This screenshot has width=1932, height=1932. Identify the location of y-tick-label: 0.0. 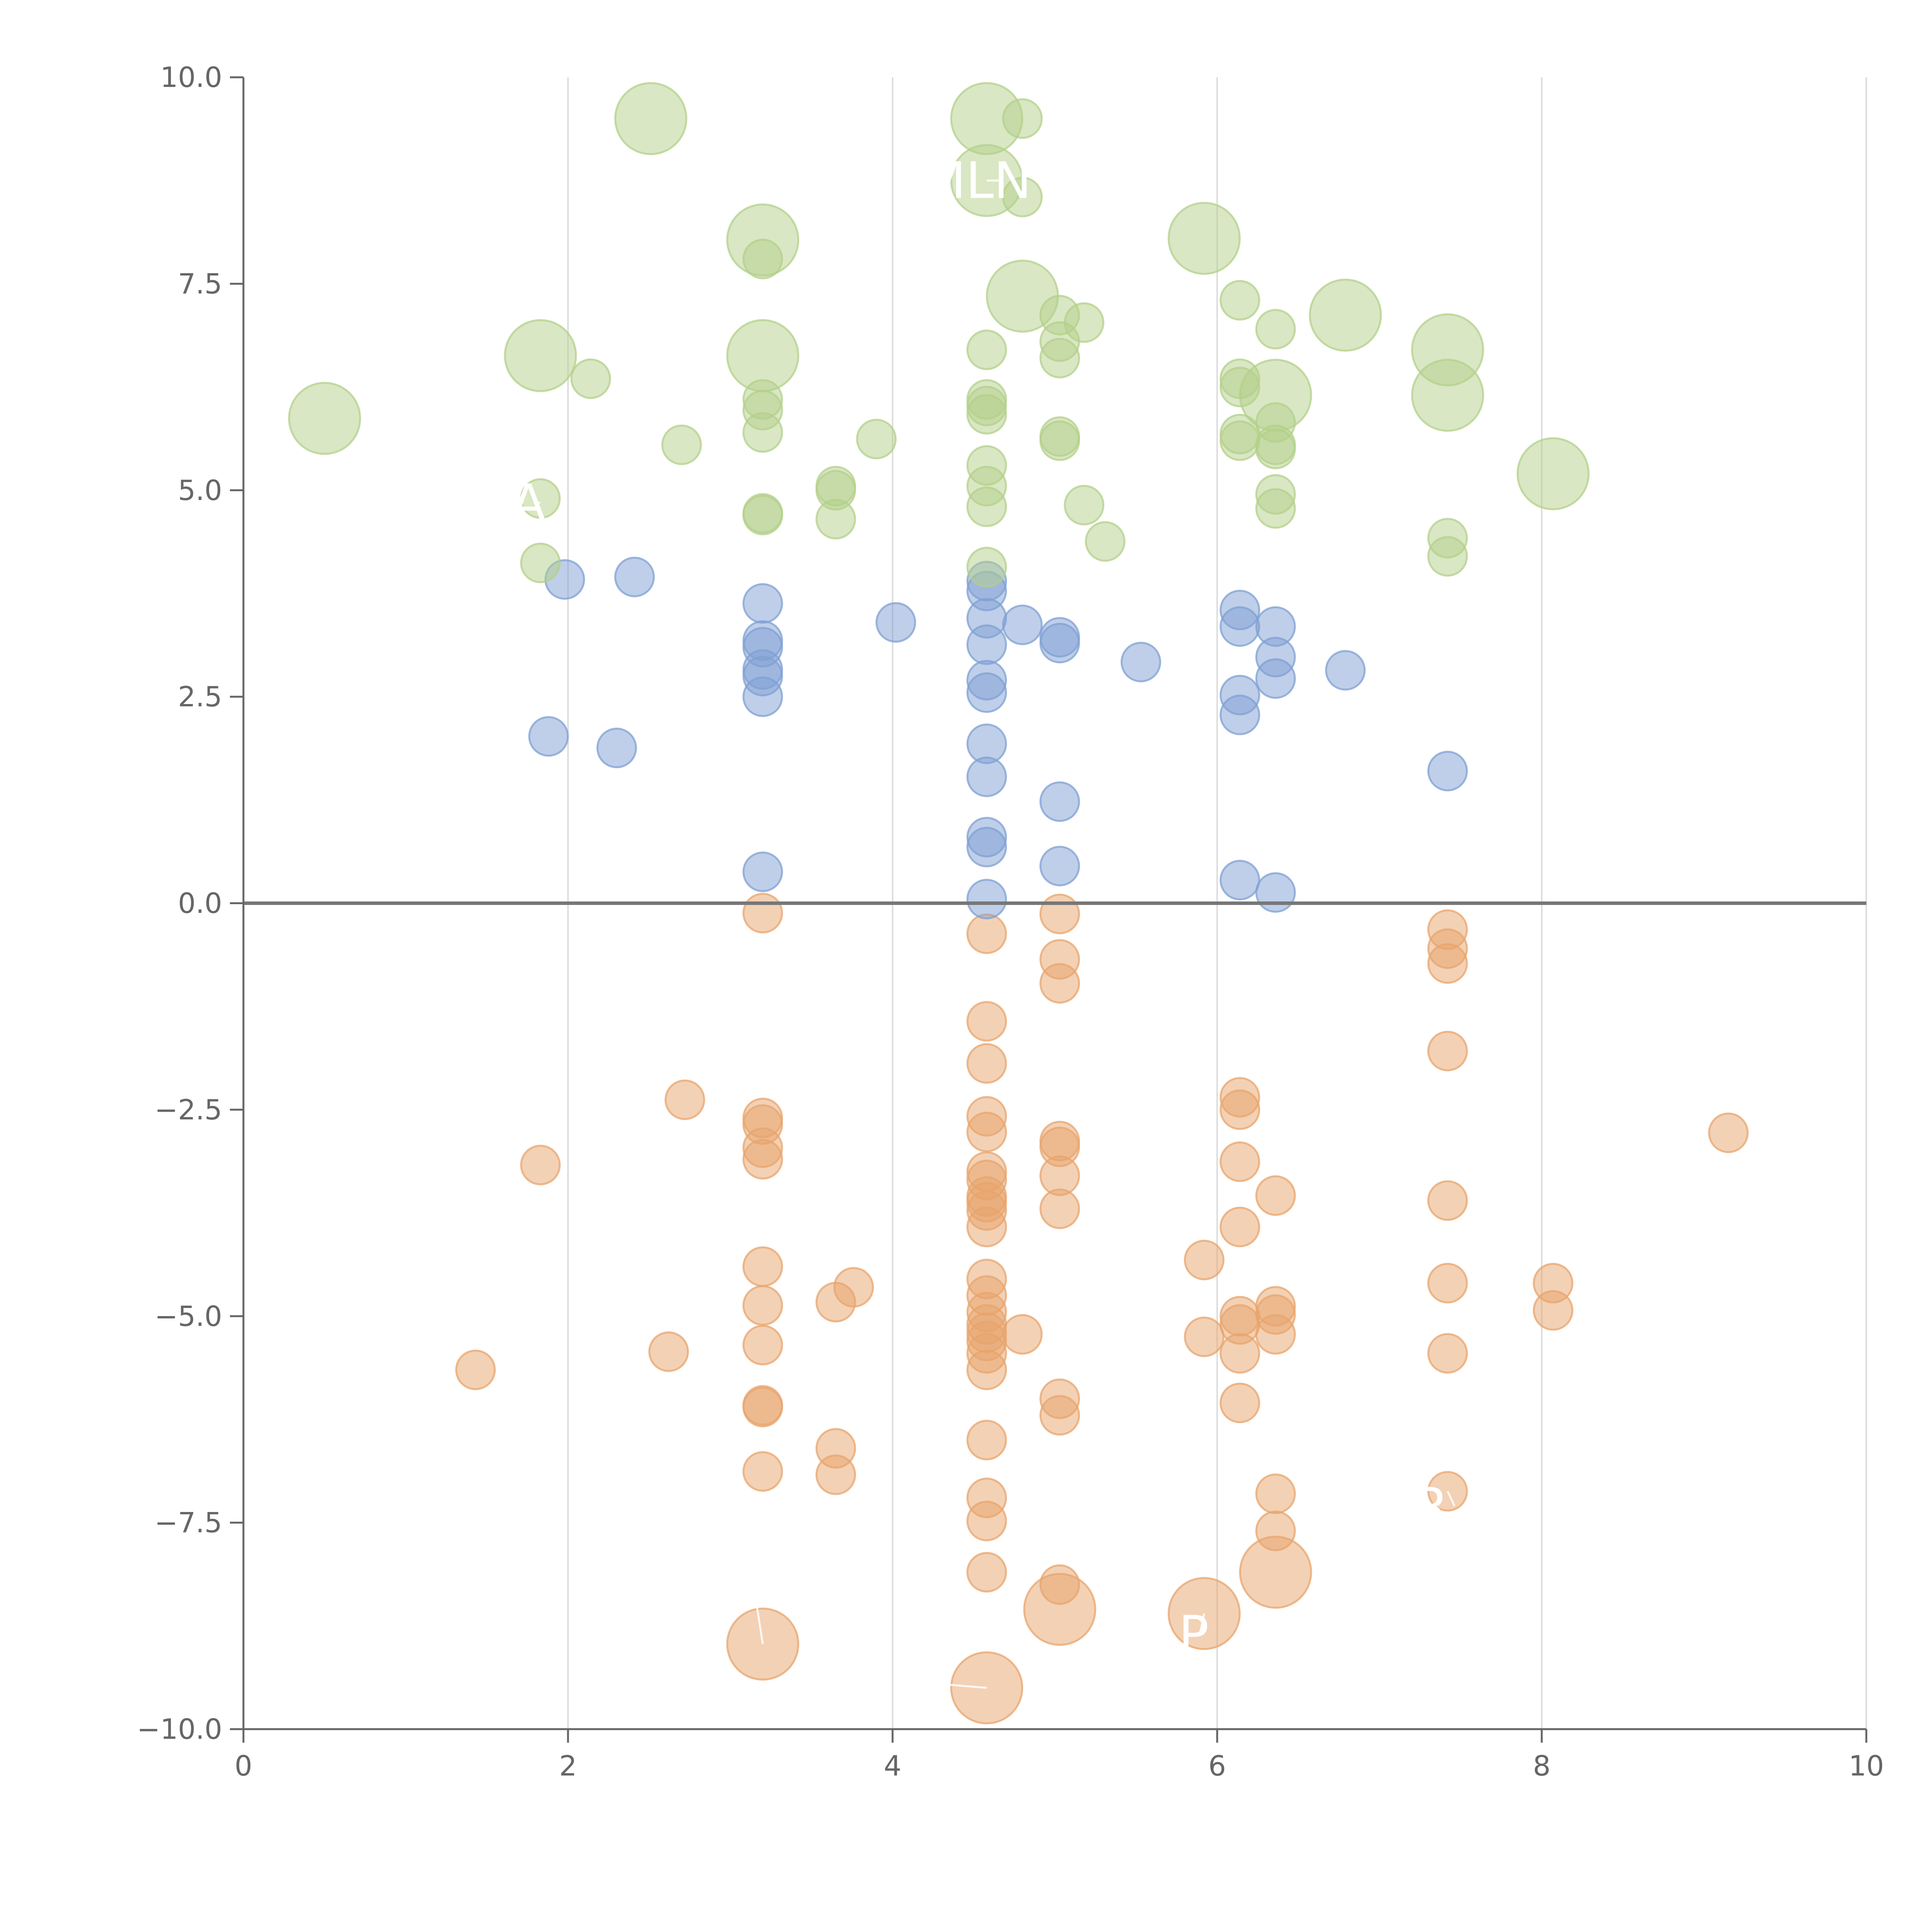
(200, 904).